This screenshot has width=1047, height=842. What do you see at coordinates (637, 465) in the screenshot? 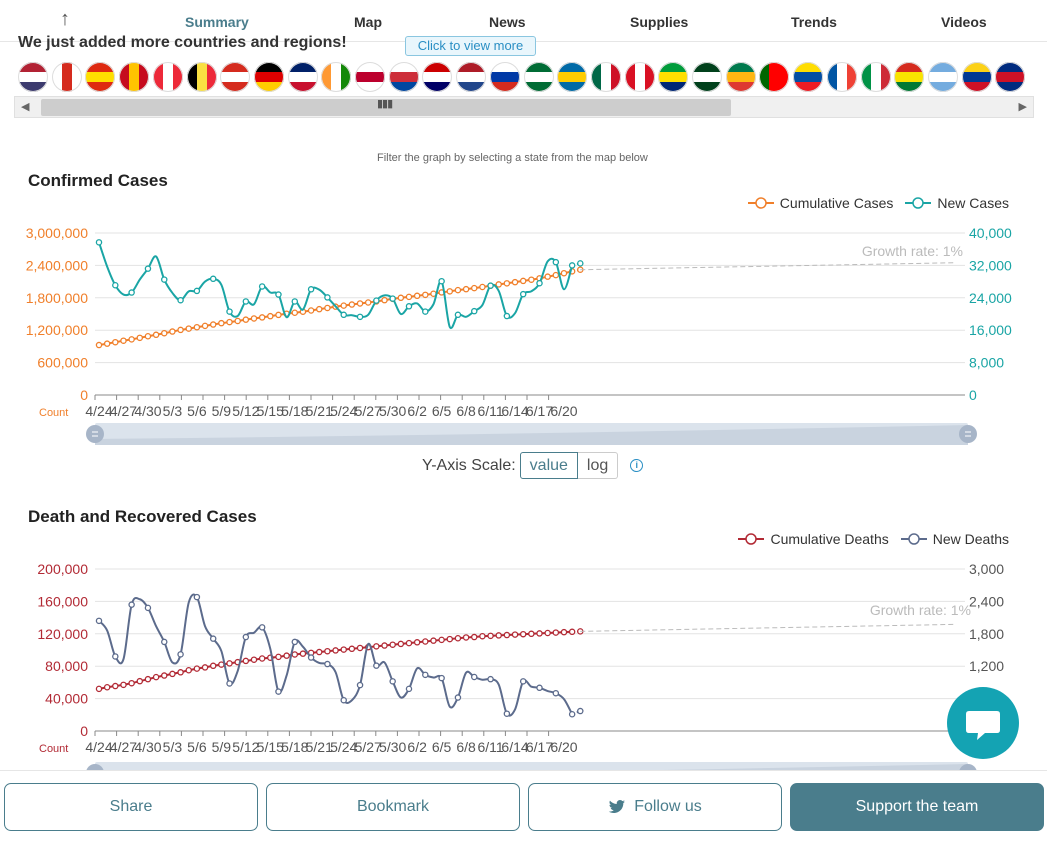
I see `info-icon: i` at bounding box center [637, 465].